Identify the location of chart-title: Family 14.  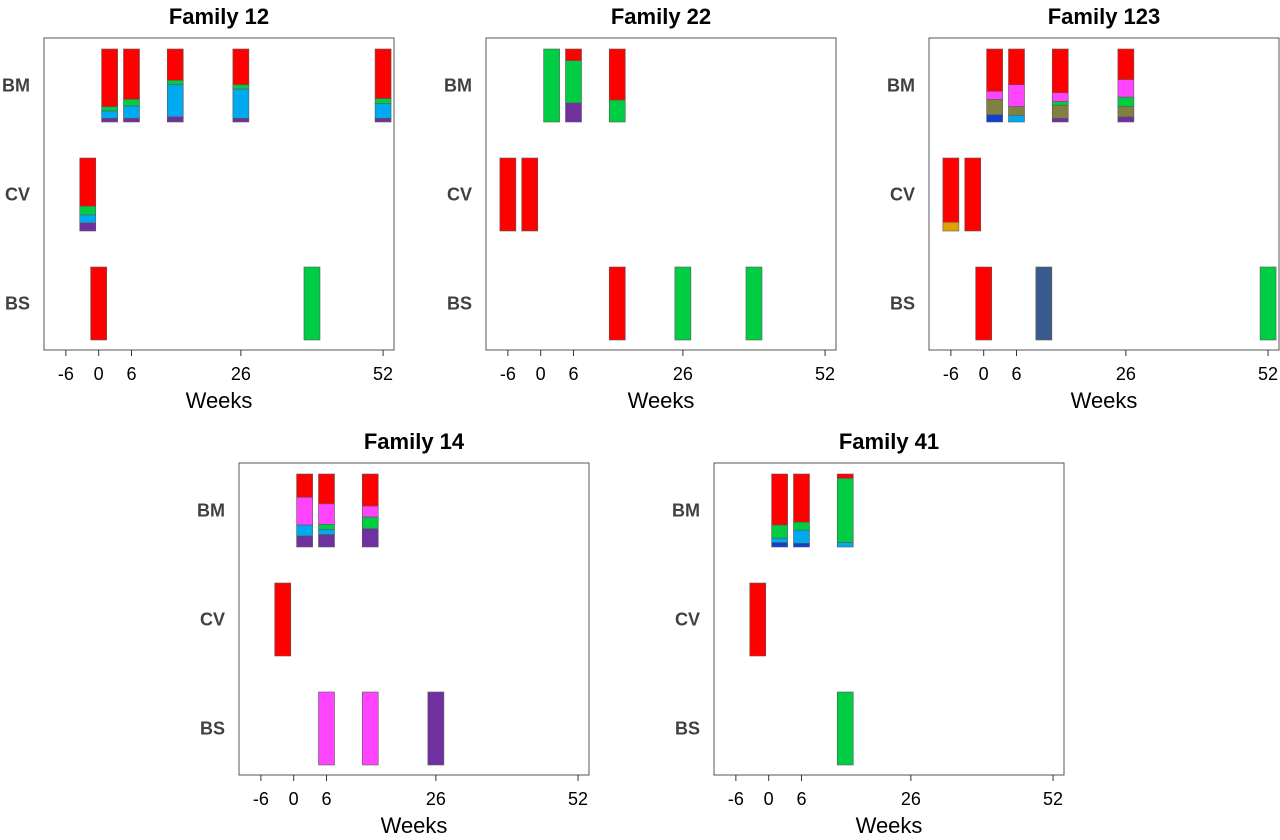
(414, 441).